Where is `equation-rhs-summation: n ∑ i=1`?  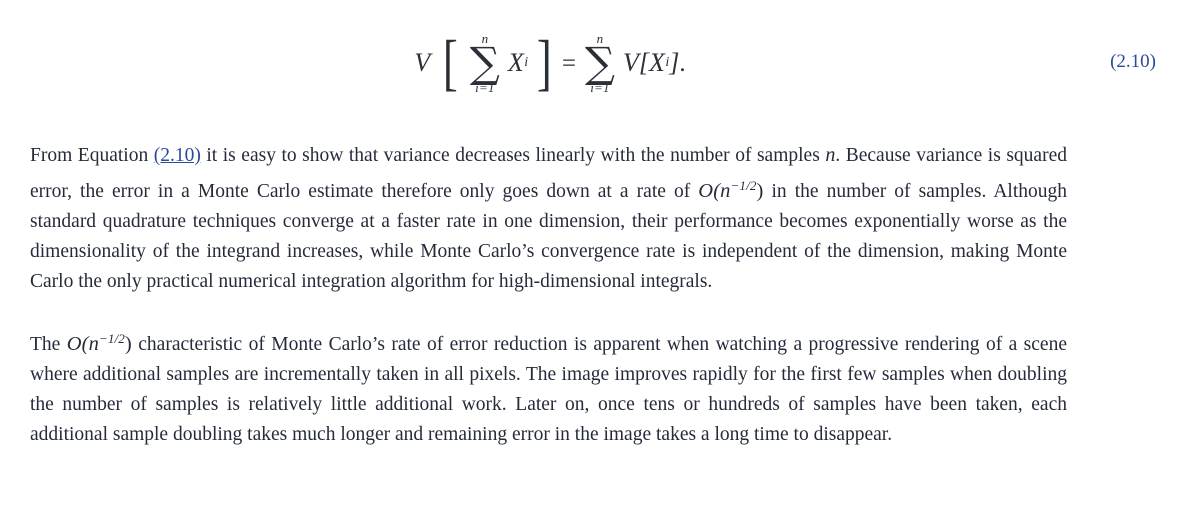 equation-rhs-summation: n ∑ i=1 is located at coordinates (600, 63).